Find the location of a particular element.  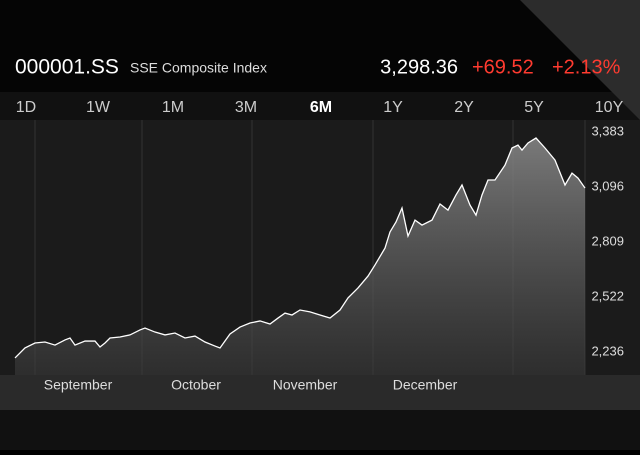

month-band is located at coordinates (320, 392).